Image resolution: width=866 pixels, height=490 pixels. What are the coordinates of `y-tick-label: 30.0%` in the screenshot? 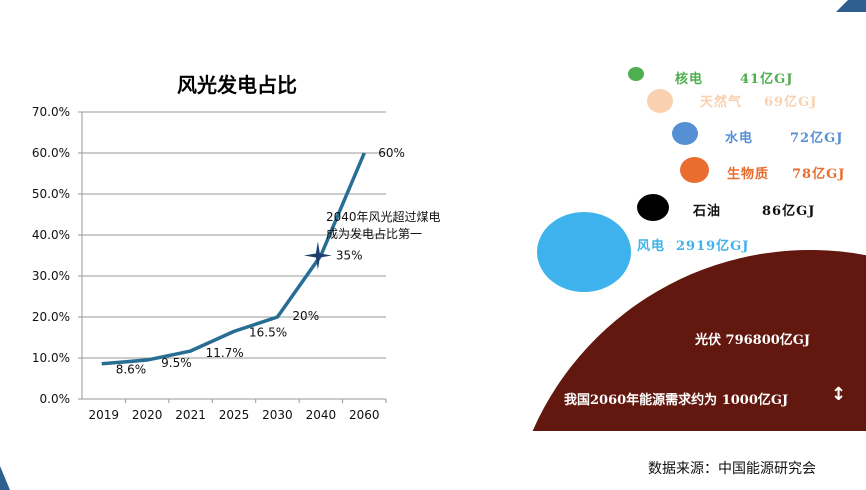 It's located at (51, 276).